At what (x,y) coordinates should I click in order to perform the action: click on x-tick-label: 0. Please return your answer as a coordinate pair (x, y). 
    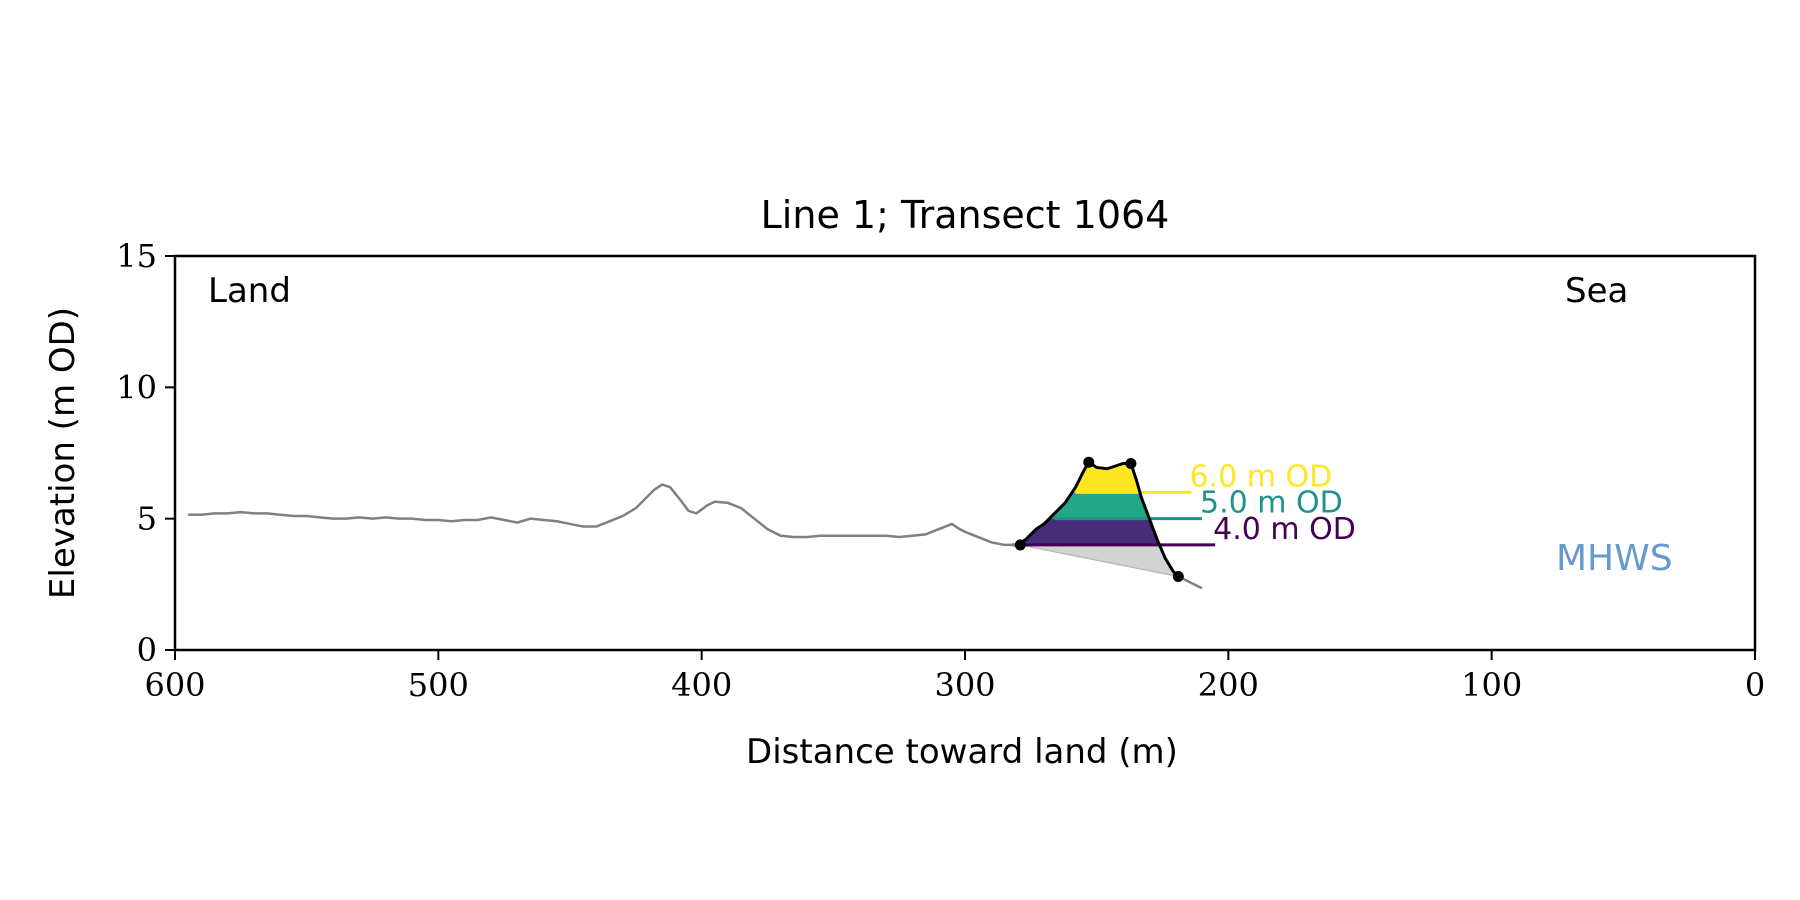
    Looking at the image, I should click on (1755, 685).